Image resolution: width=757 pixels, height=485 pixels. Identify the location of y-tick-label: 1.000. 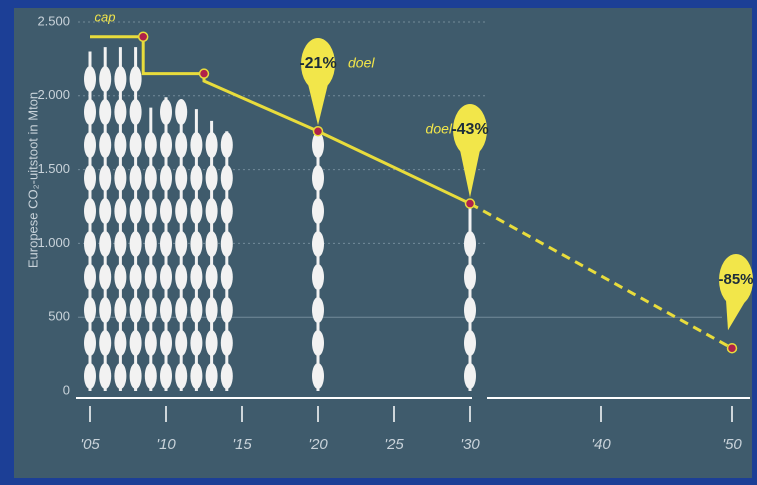
(53, 242).